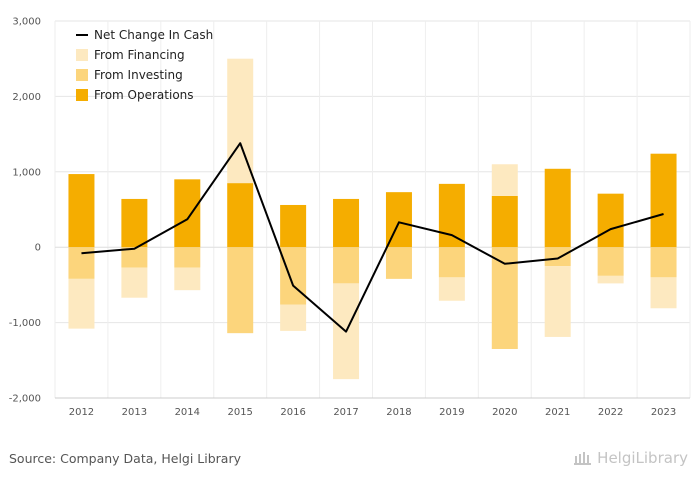 The height and width of the screenshot is (483, 700). I want to click on y-tick-label: 0, so click(38, 248).